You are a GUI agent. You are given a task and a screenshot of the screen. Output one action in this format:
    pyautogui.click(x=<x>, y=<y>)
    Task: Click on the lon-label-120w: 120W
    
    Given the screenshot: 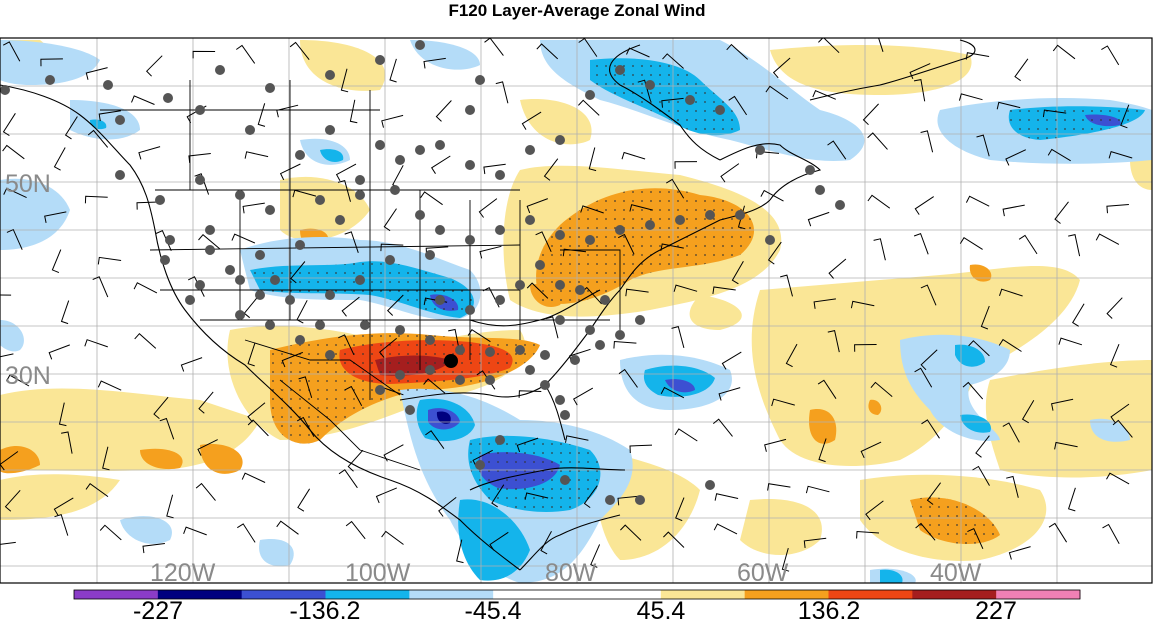 What is the action you would take?
    pyautogui.click(x=183, y=573)
    